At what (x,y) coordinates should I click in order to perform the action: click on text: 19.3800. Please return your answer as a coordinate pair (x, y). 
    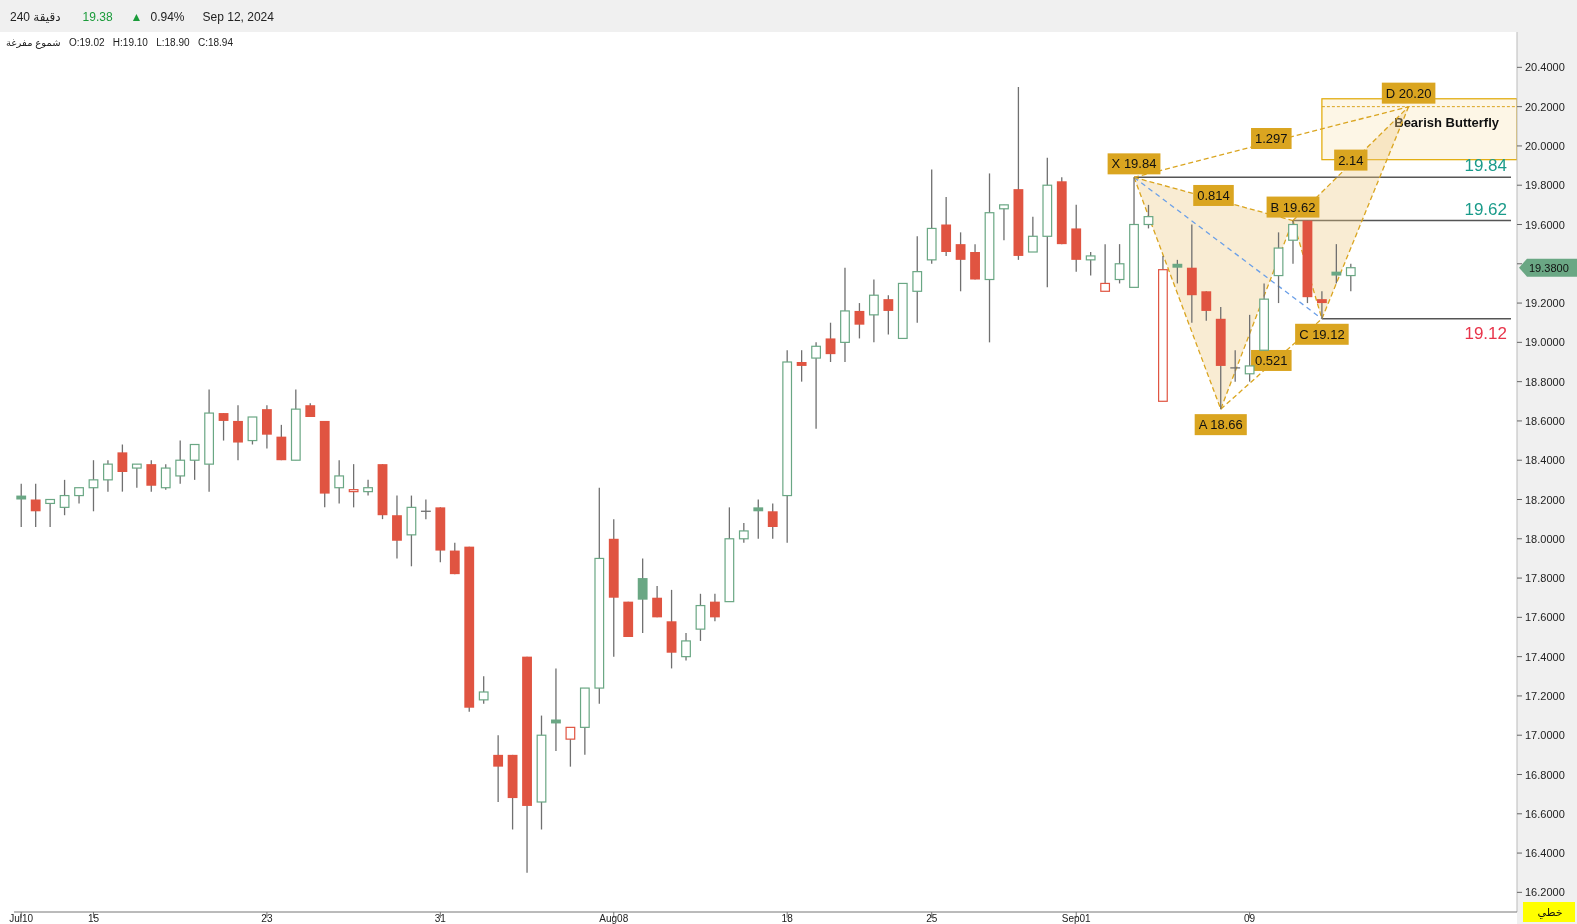
    Looking at the image, I should click on (1549, 267).